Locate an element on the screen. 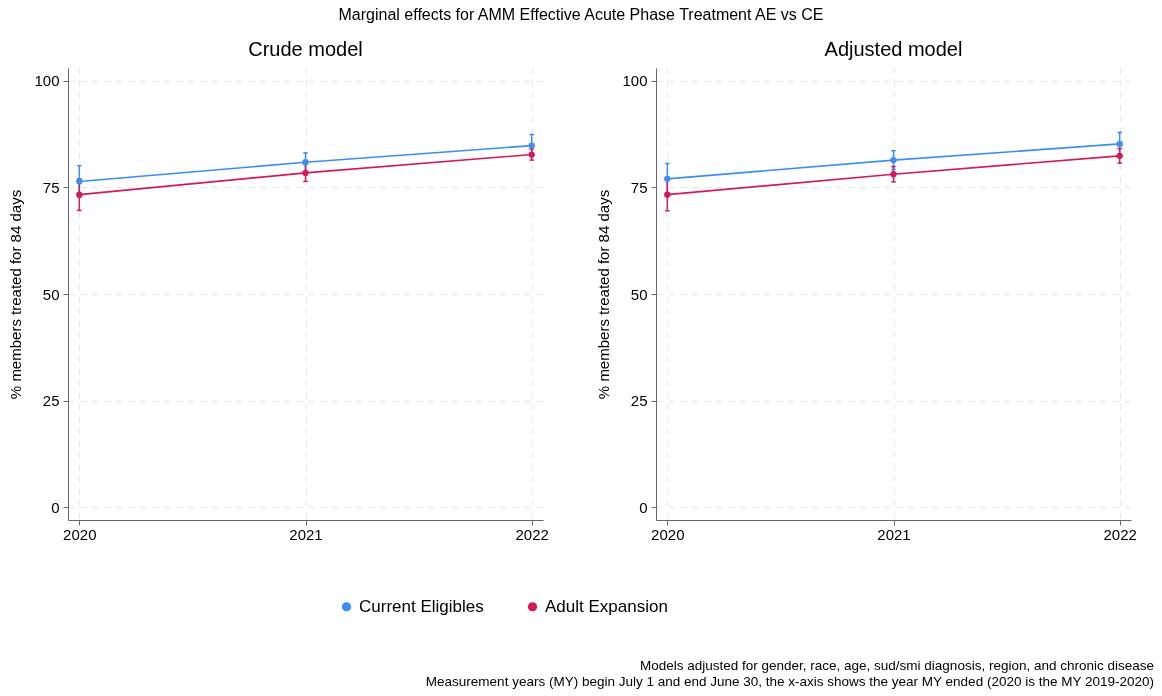 This screenshot has height=696, width=1162. text: Measurement years (MY) begin July 1 and end June 30, the x-axis shows the year MY ended (2020 is the MY 2019-2020) is located at coordinates (789, 682).